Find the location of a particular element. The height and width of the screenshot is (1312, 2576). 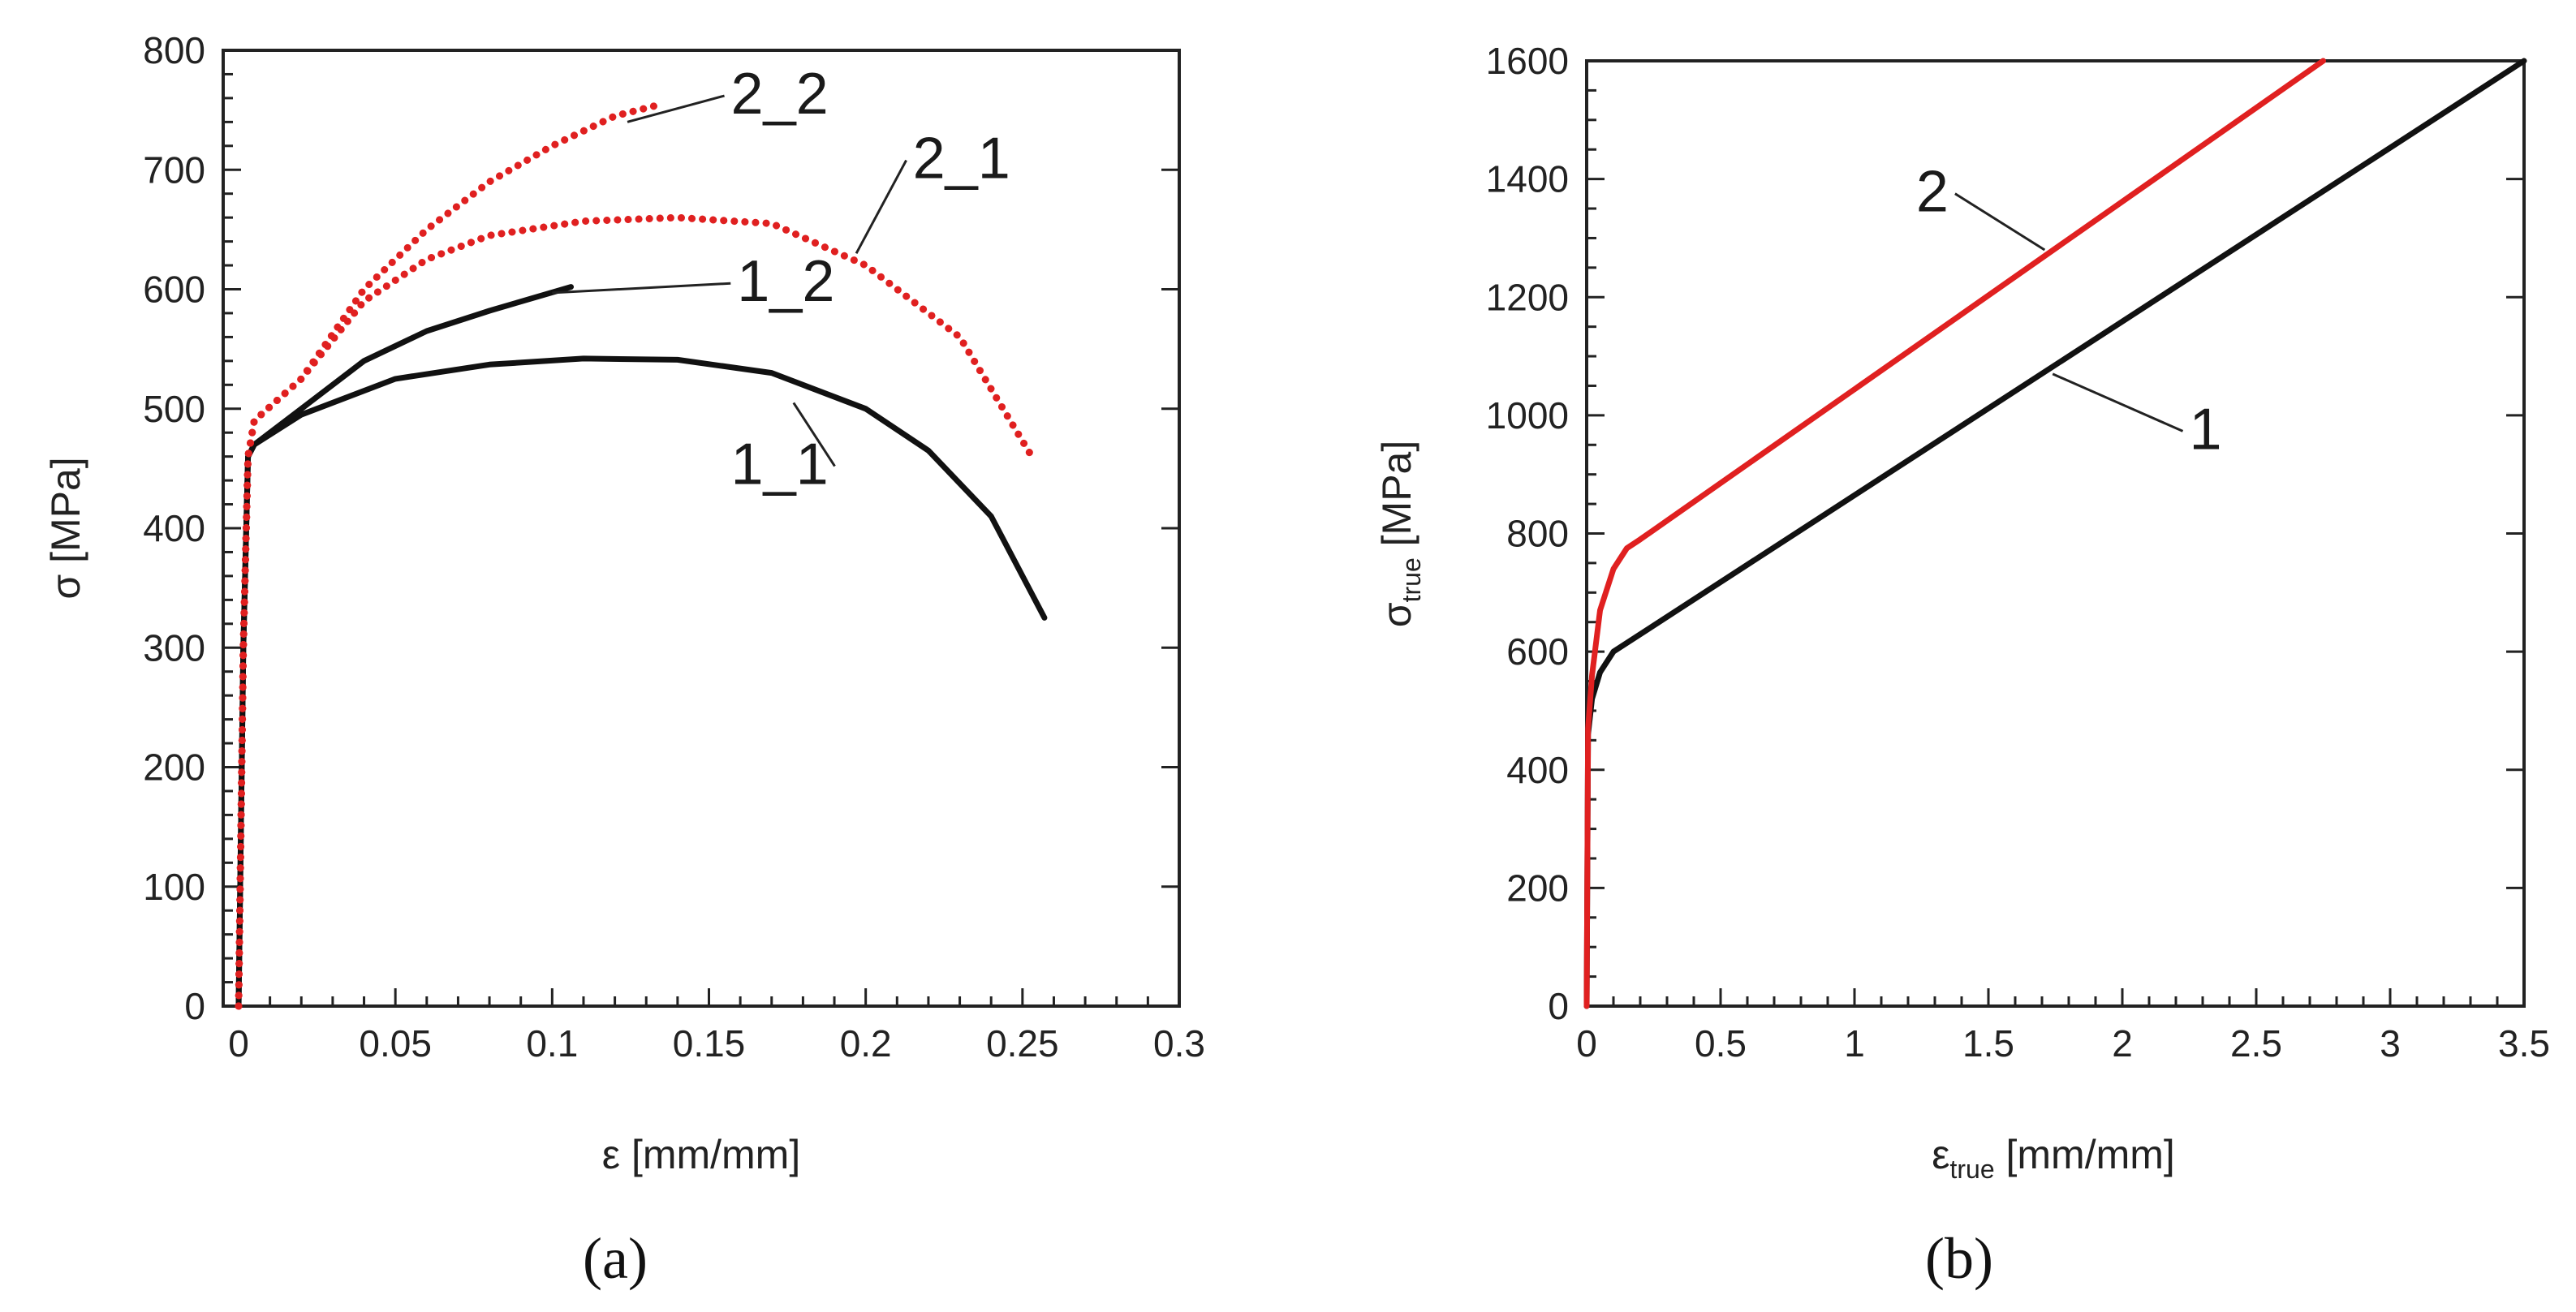

panel-b-x-tick-label: 2 is located at coordinates (2122, 1043).